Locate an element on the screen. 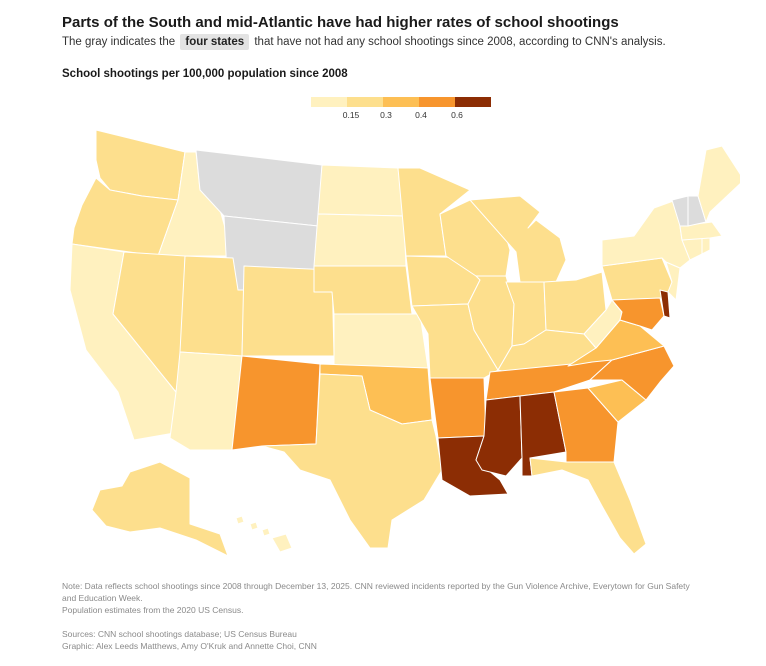 The width and height of the screenshot is (766, 666). legend-tick-0-3: 0.3 is located at coordinates (386, 115).